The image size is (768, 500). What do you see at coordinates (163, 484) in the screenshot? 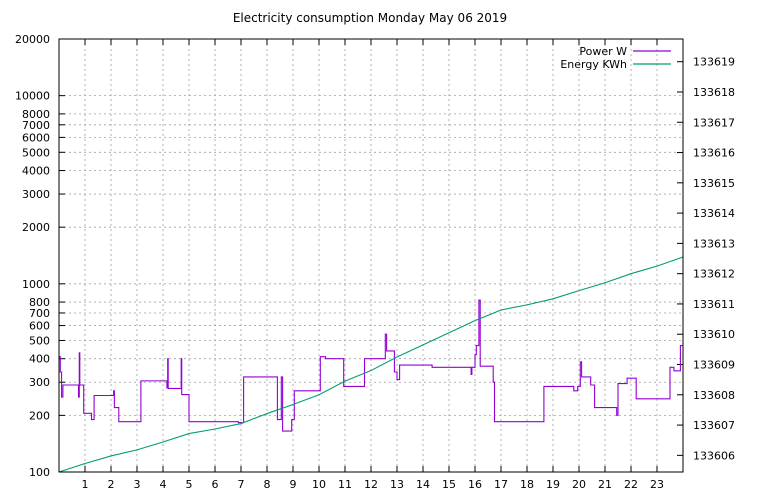
I see `x-tick-label: 4` at bounding box center [163, 484].